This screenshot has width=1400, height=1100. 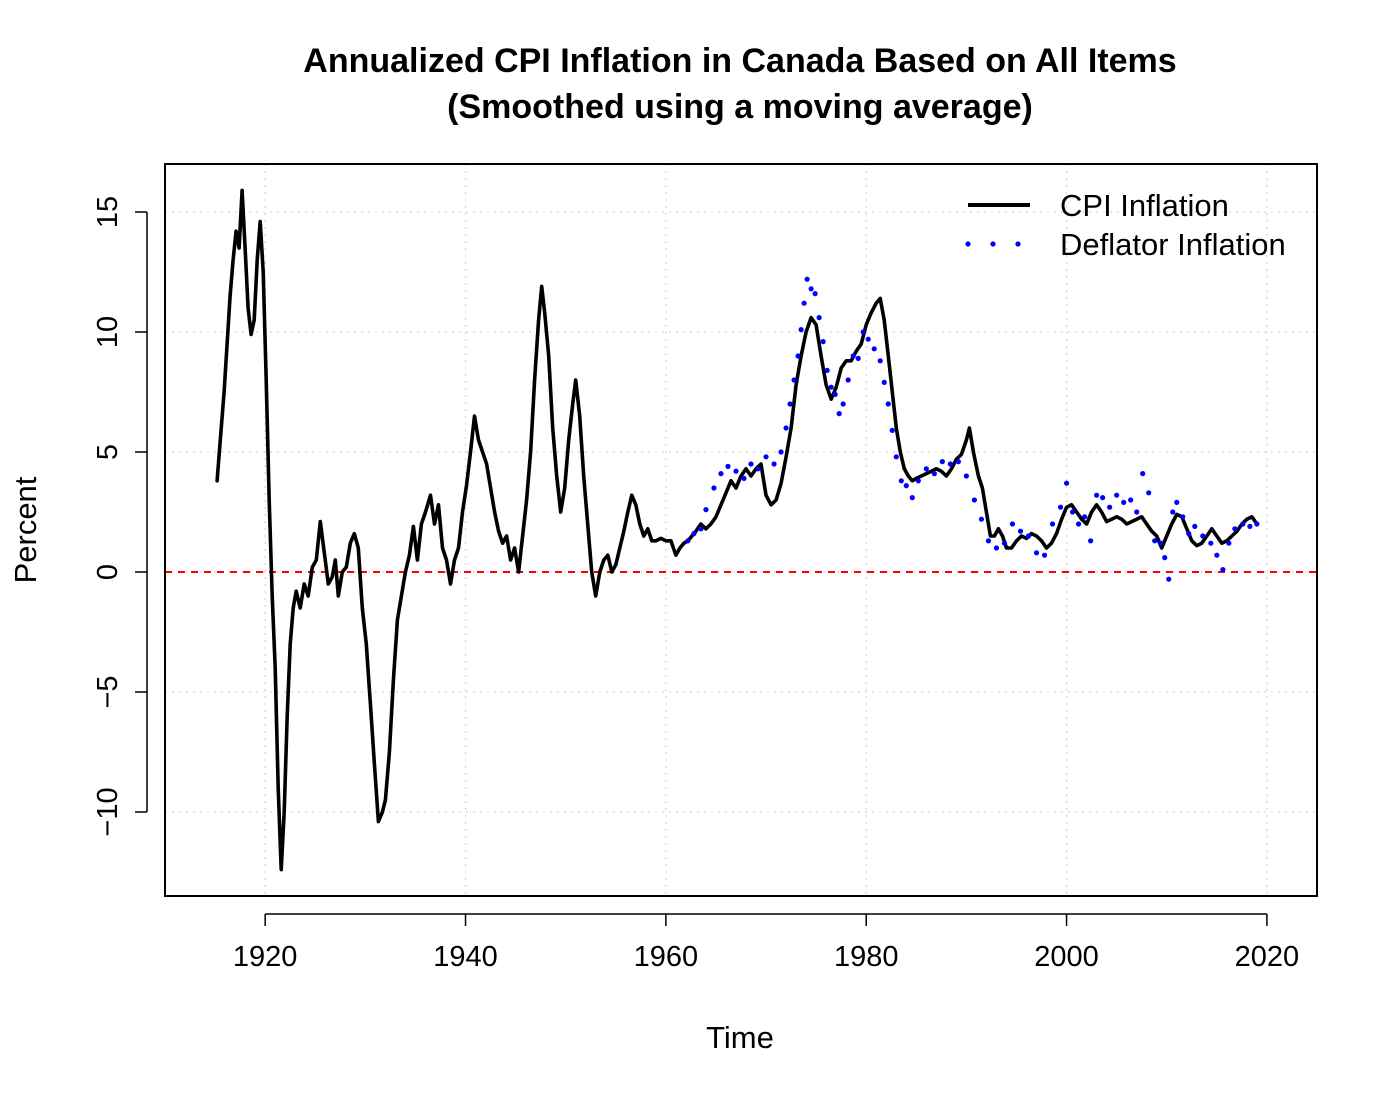 I want to click on y-tick-label: 15, so click(x=108, y=212).